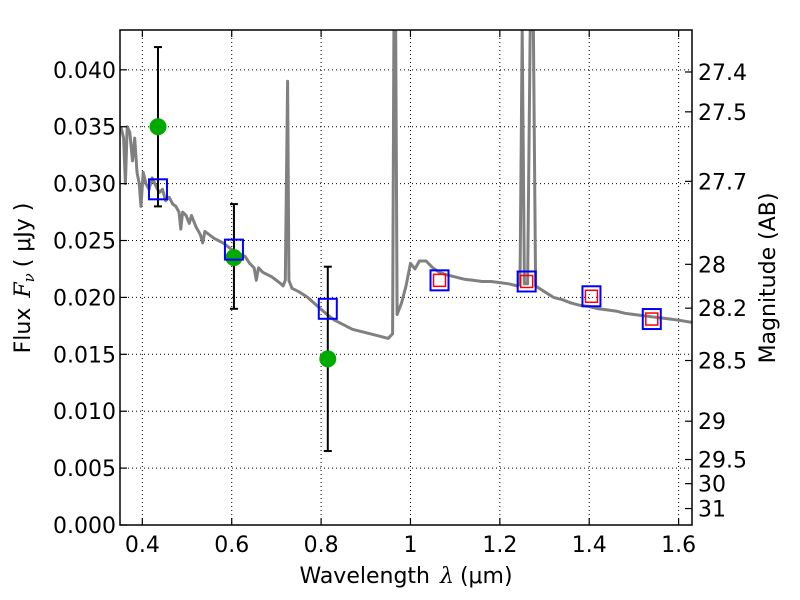  I want to click on y2-tick-label: 27.7, so click(722, 182).